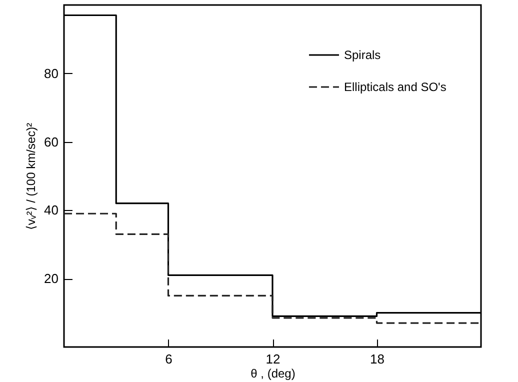  Describe the element at coordinates (51, 73) in the screenshot. I see `y-tick-label: 80` at that location.